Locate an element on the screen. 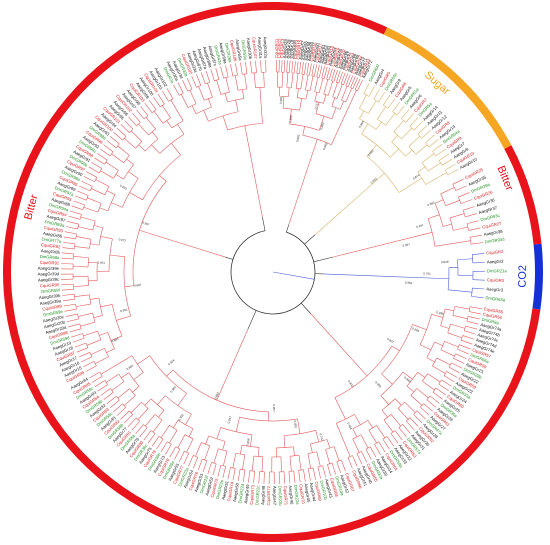  leaf-label: CquiGR90 is located at coordinates (50, 285).